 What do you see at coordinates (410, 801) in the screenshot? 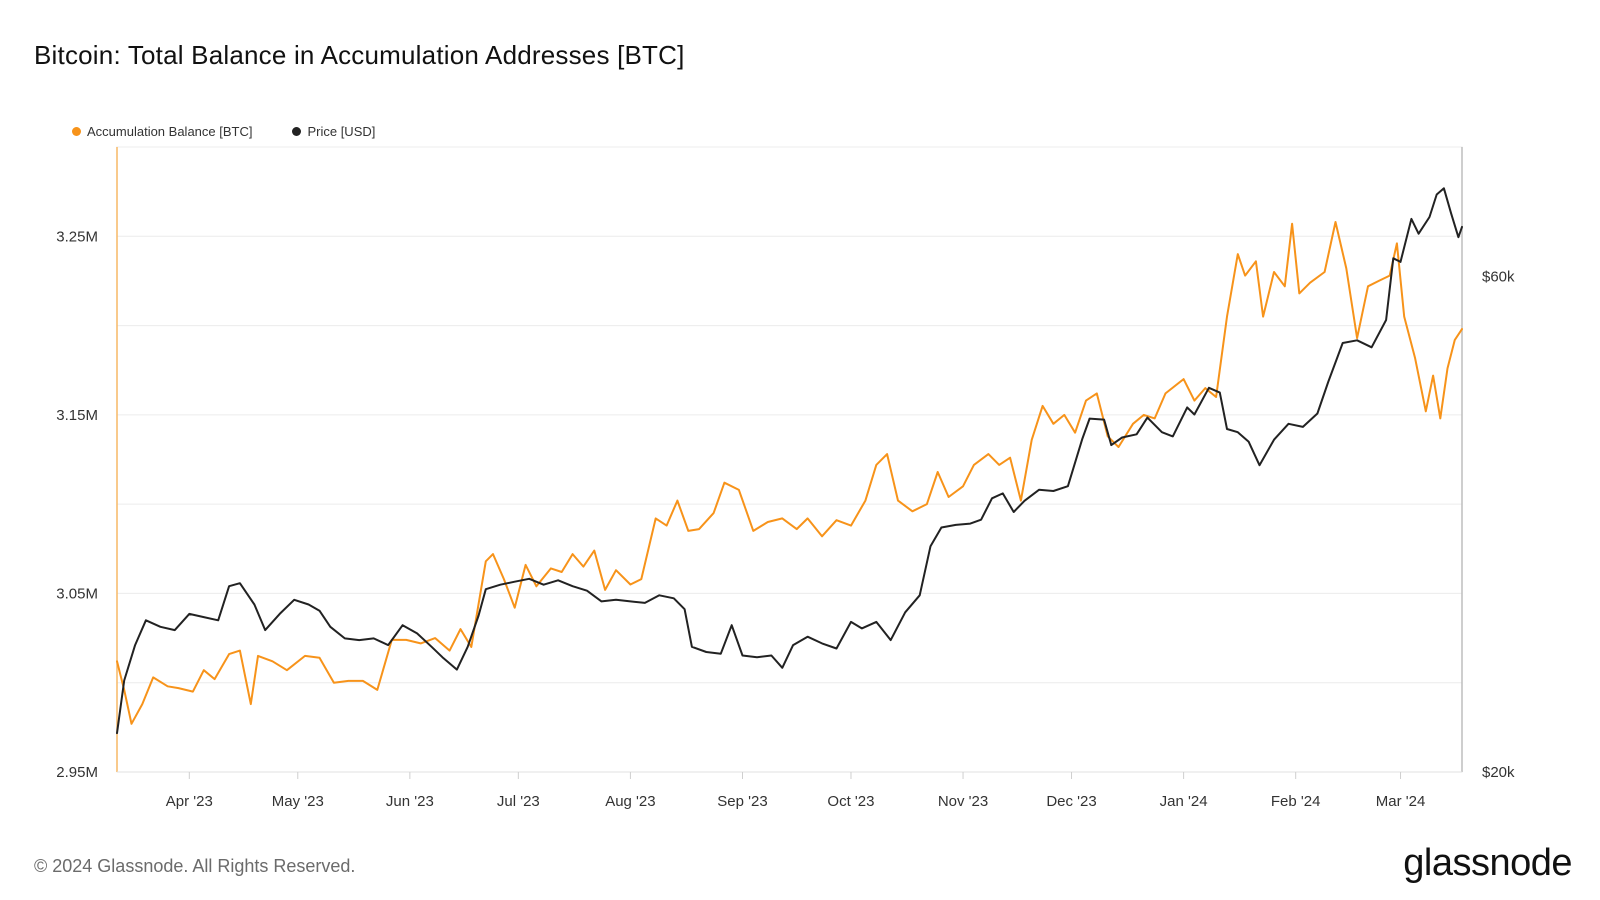
I see `x-tick-label: Jun '23` at bounding box center [410, 801].